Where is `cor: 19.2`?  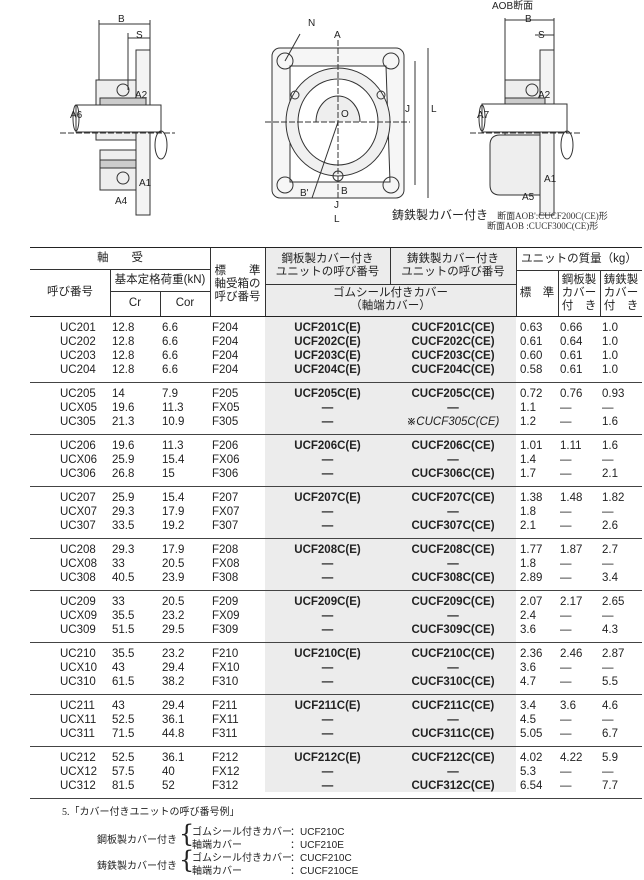 cor: 19.2 is located at coordinates (173, 526).